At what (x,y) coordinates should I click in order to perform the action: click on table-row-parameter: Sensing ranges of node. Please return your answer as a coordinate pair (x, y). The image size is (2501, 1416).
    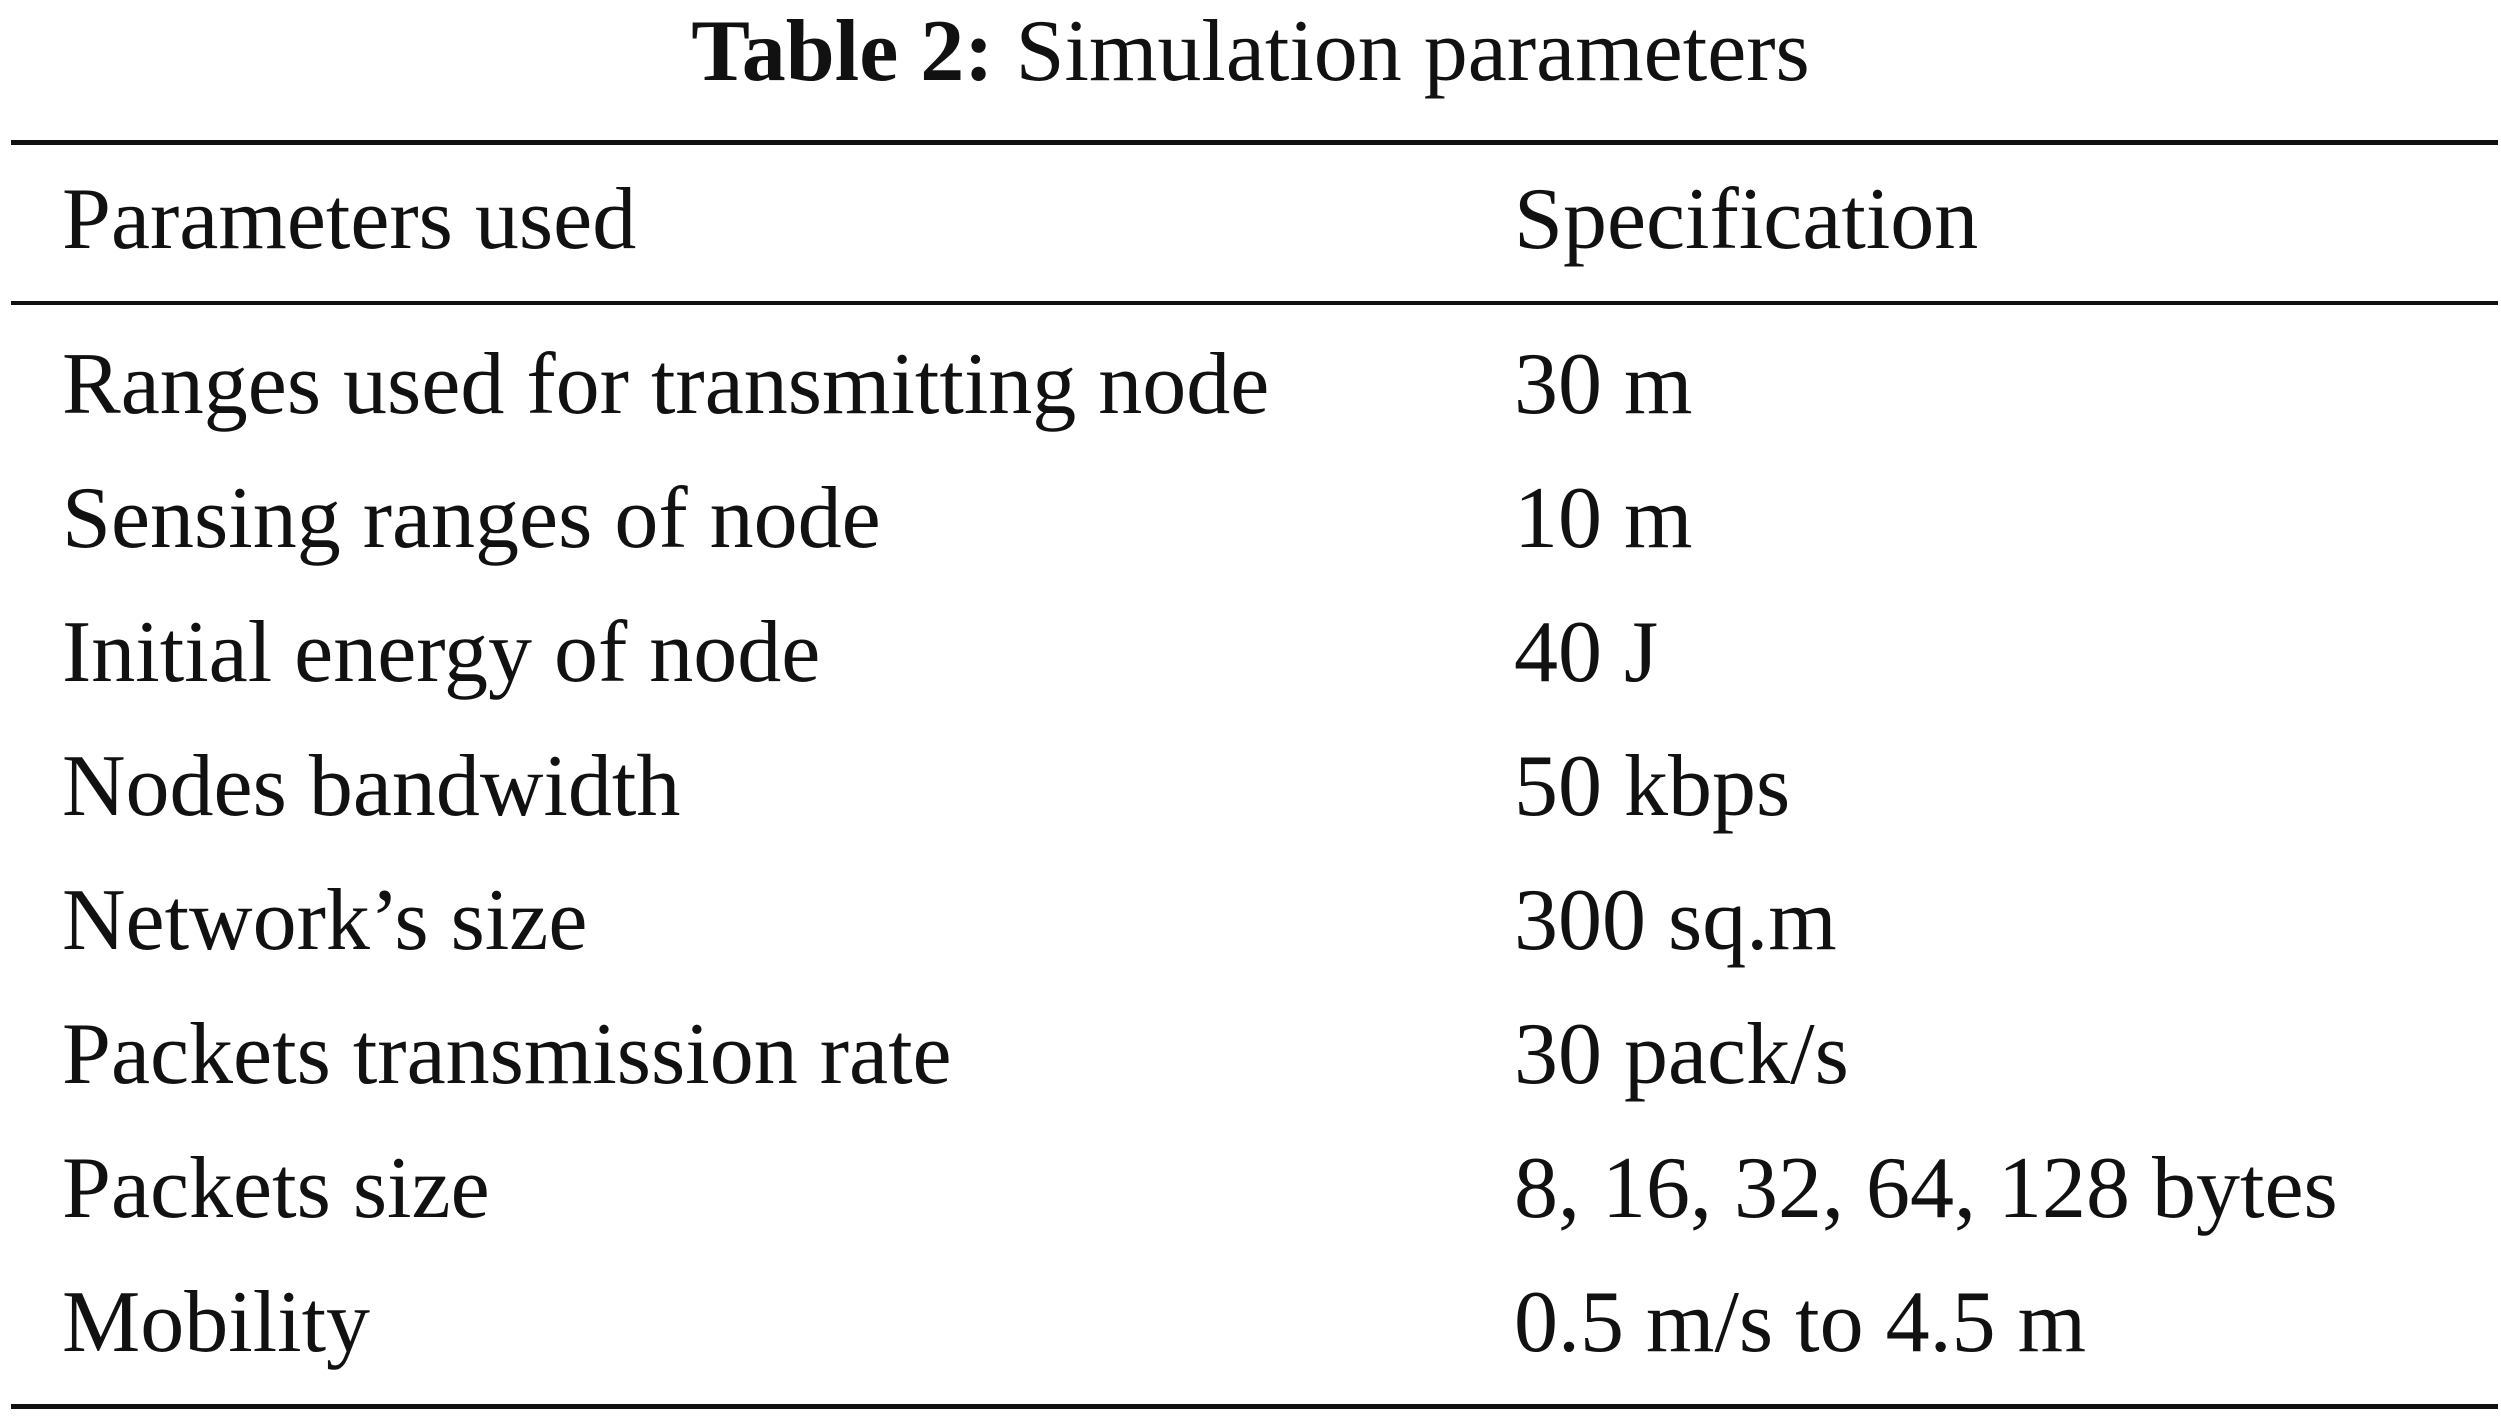
    Looking at the image, I should click on (471, 518).